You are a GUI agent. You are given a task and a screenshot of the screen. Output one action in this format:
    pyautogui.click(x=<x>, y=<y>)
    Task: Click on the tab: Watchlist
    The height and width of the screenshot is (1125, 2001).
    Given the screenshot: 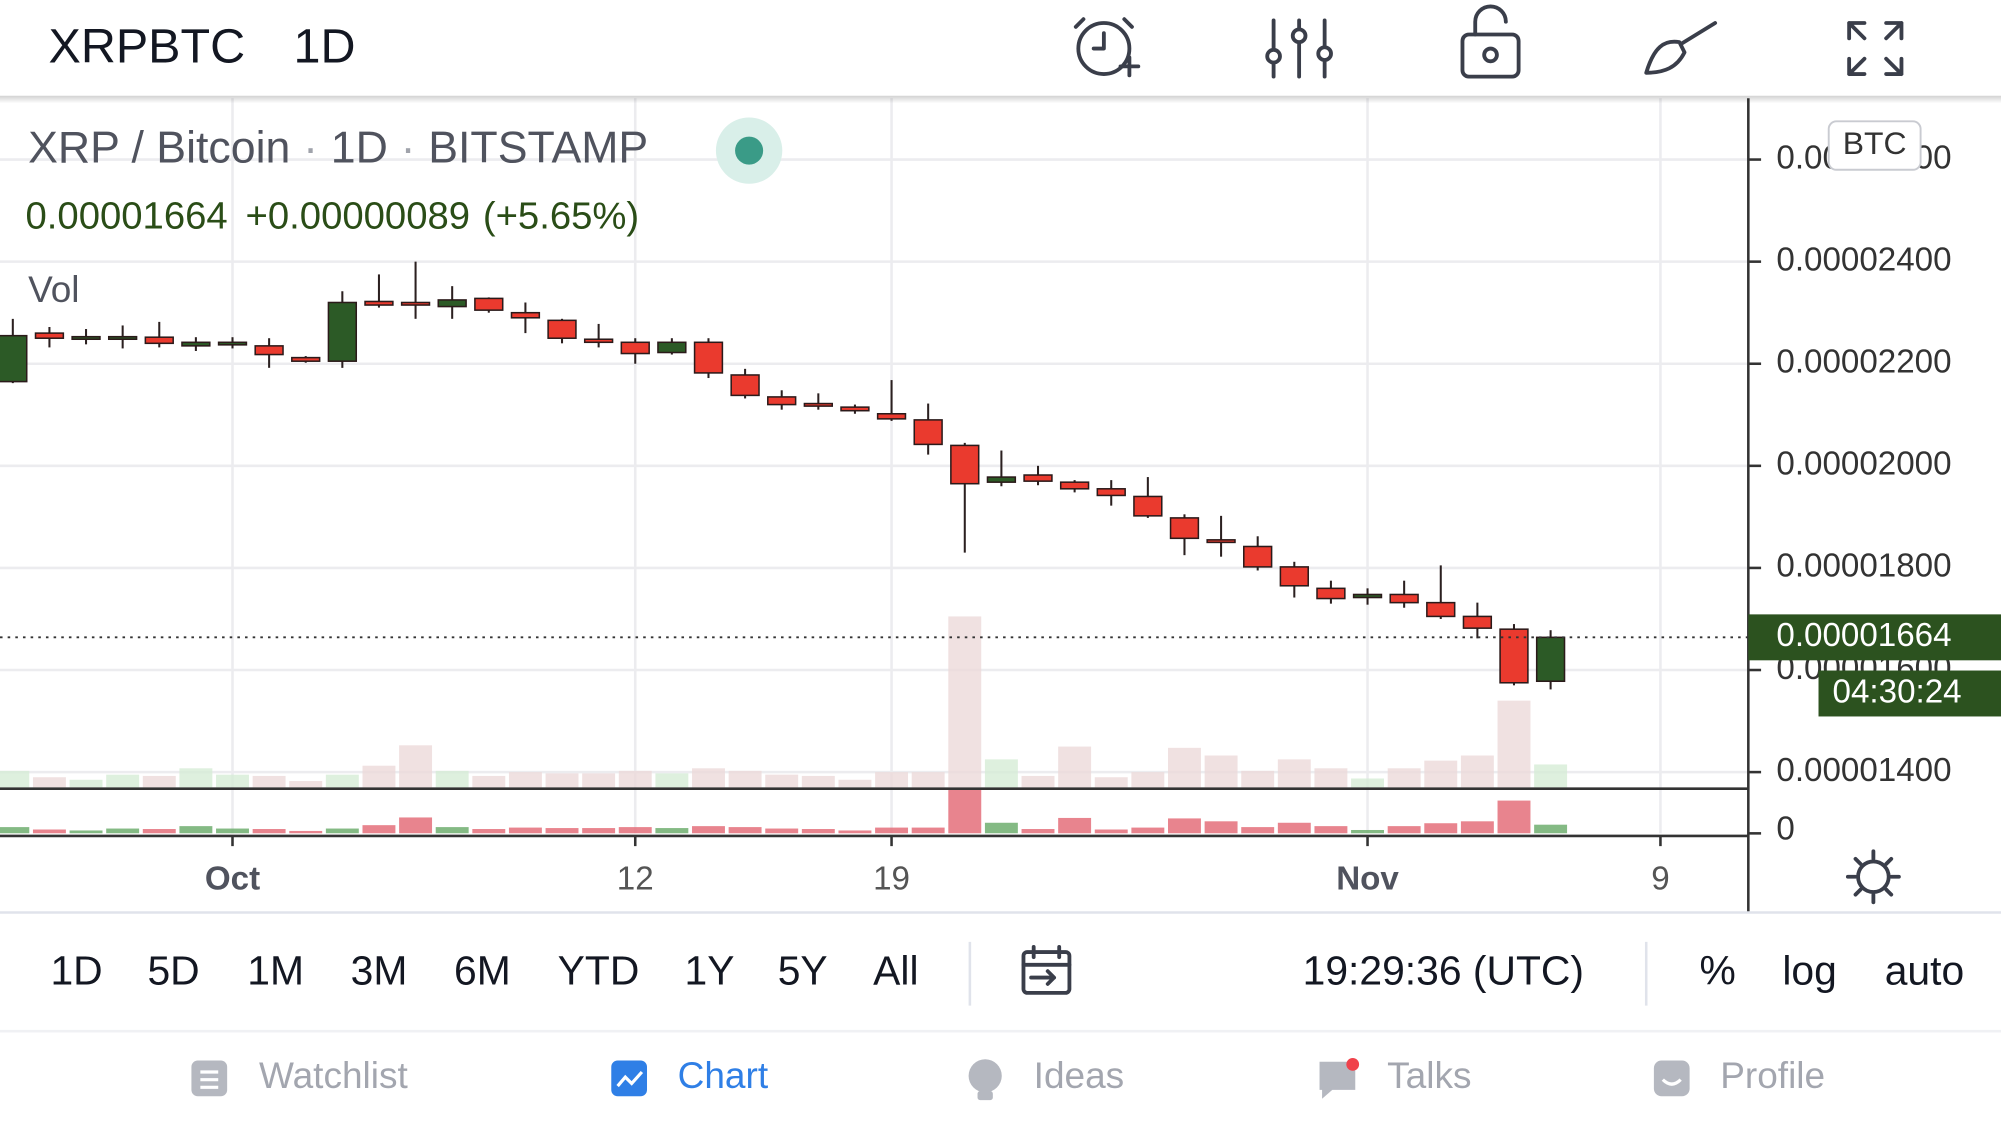 What is the action you would take?
    pyautogui.click(x=333, y=1075)
    